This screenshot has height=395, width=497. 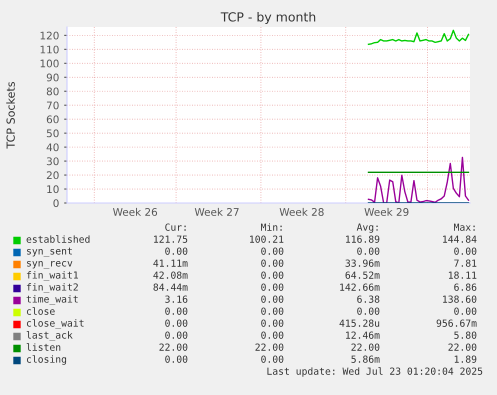 What do you see at coordinates (49, 252) in the screenshot?
I see `legend-label: syn_sent` at bounding box center [49, 252].